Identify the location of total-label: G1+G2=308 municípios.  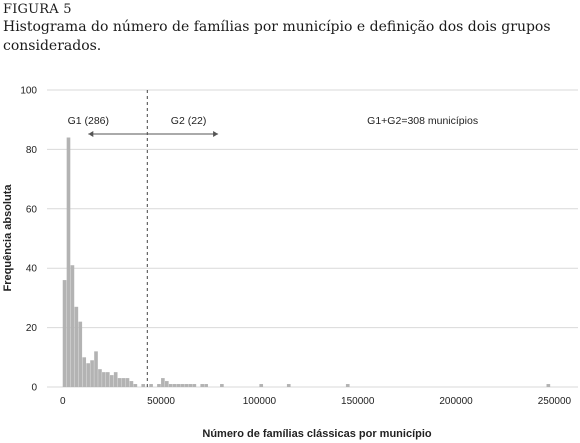
(422, 121).